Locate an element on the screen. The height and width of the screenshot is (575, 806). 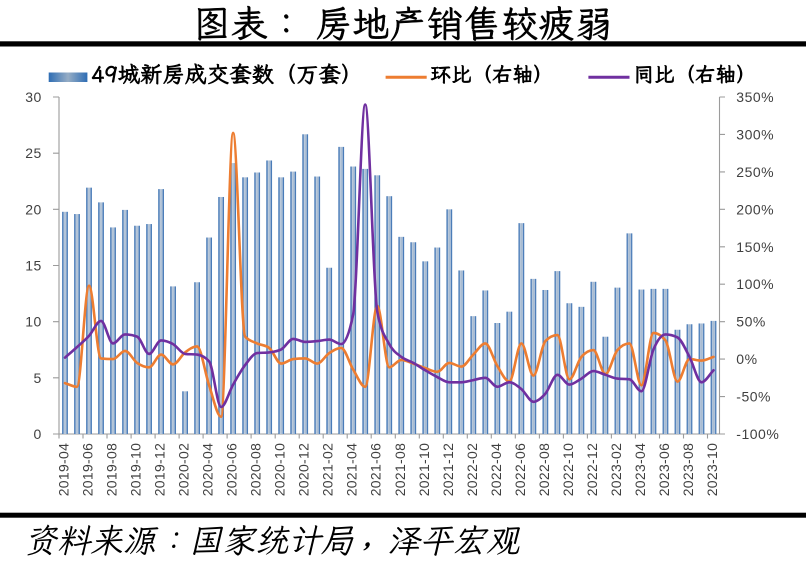
svg-text: 30 is located at coordinates (33, 97).